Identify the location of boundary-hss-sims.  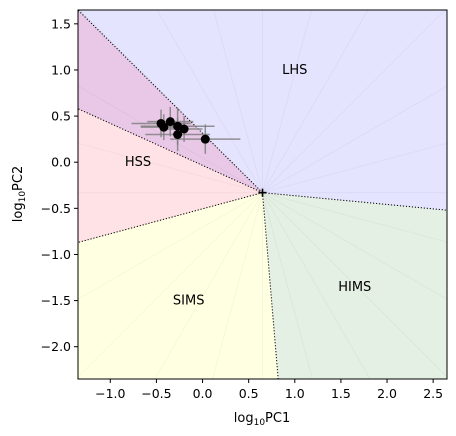
(170, 217).